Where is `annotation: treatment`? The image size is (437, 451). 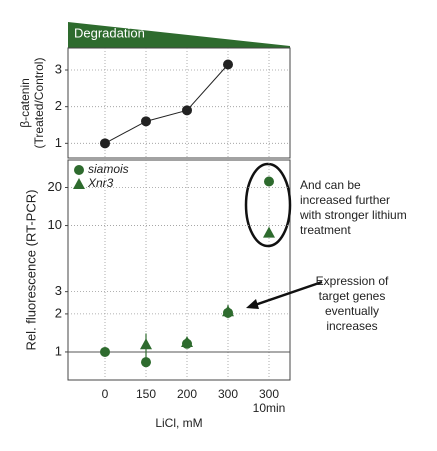
annotation: treatment is located at coordinates (325, 230).